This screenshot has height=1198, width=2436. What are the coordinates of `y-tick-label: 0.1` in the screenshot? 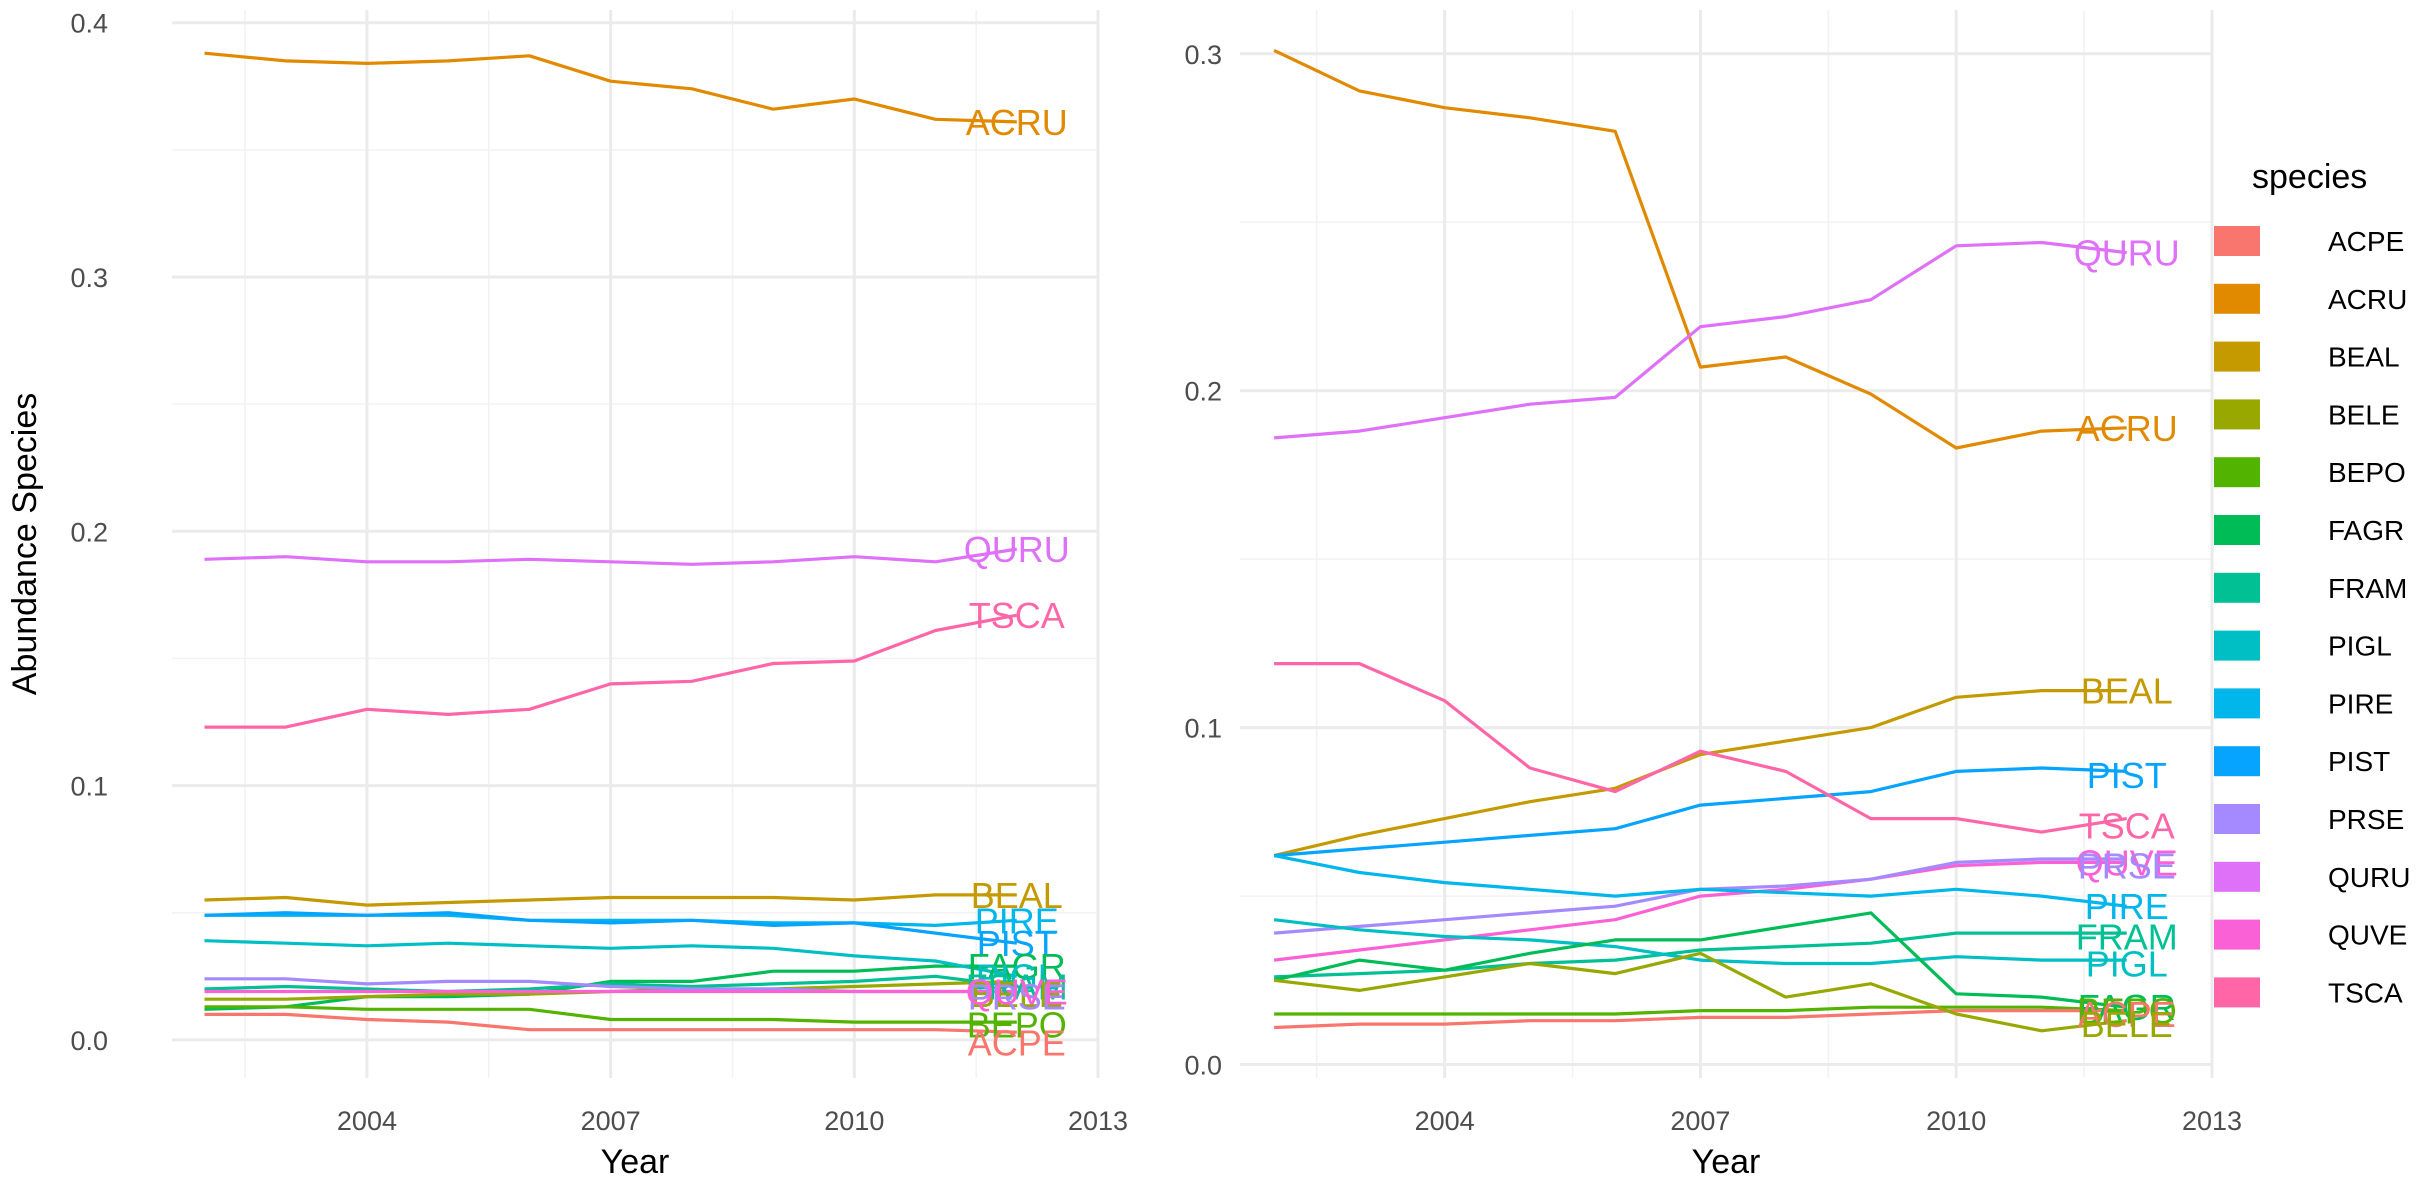 It's located at (1203, 729).